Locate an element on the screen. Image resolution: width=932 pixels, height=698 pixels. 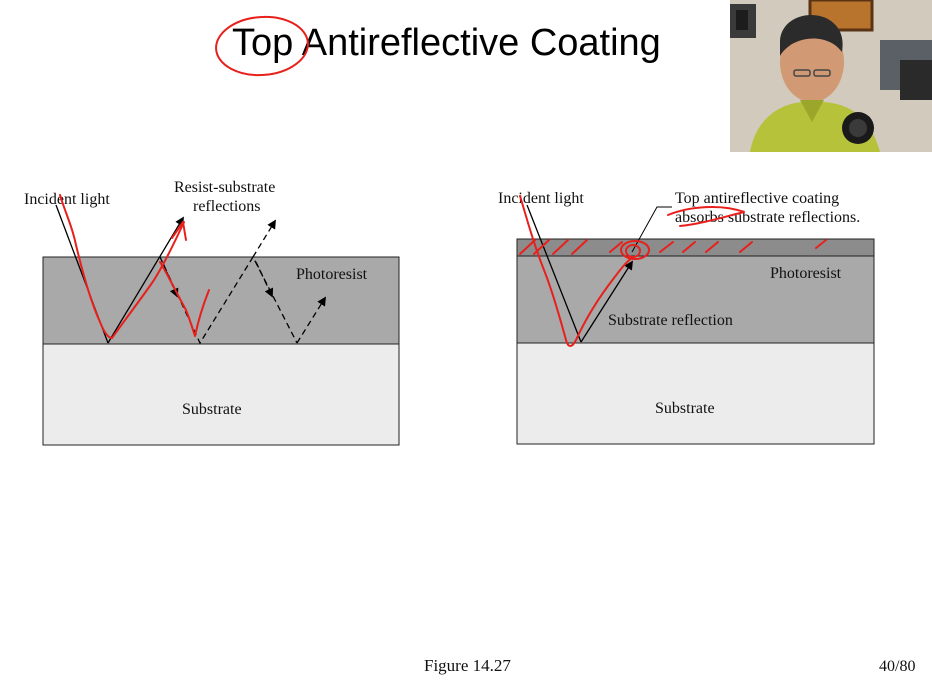
right-substrate-label: Substrate is located at coordinates (685, 408).